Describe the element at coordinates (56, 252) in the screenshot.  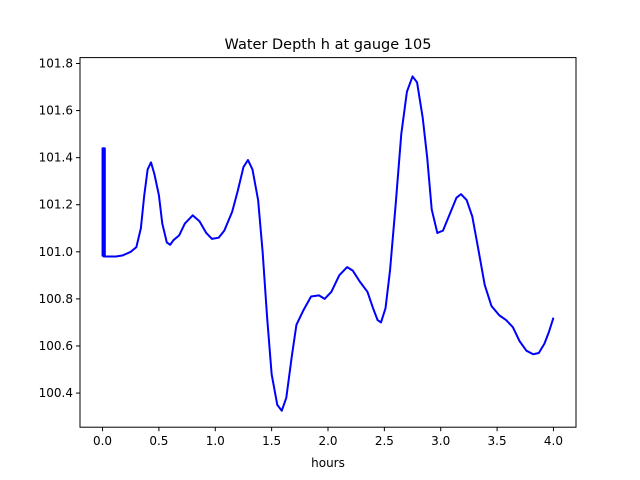
I see `y-tick-label: 101.0` at that location.